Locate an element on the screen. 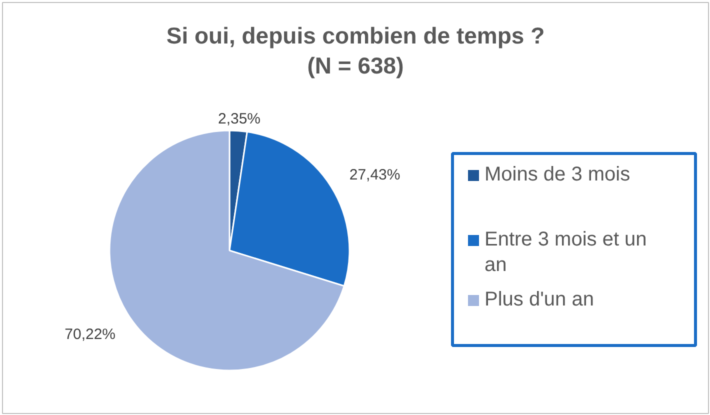  data-label: 27,43% is located at coordinates (374, 175).